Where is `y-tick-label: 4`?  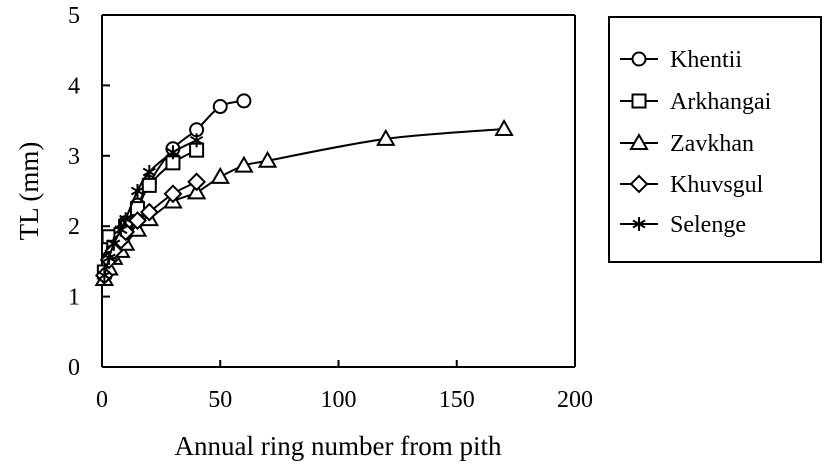
y-tick-label: 4 is located at coordinates (74, 86).